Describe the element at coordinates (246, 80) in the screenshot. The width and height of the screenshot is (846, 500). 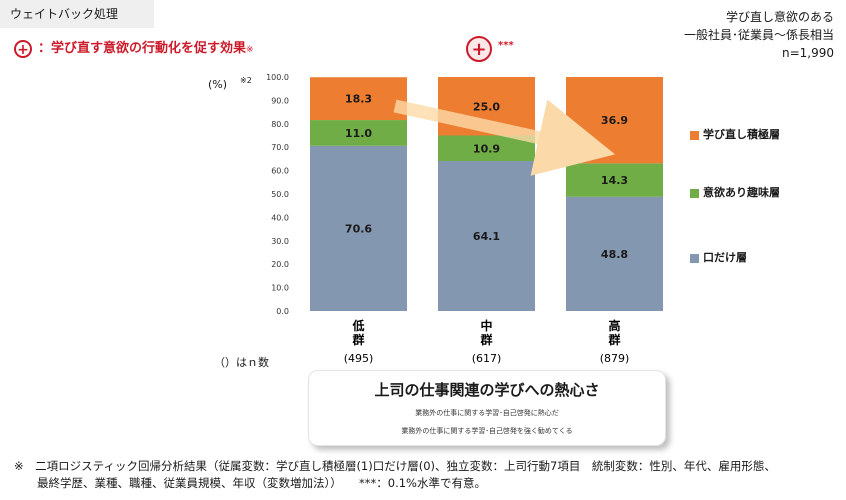
I see `y-axis-unit-note: ※2` at that location.